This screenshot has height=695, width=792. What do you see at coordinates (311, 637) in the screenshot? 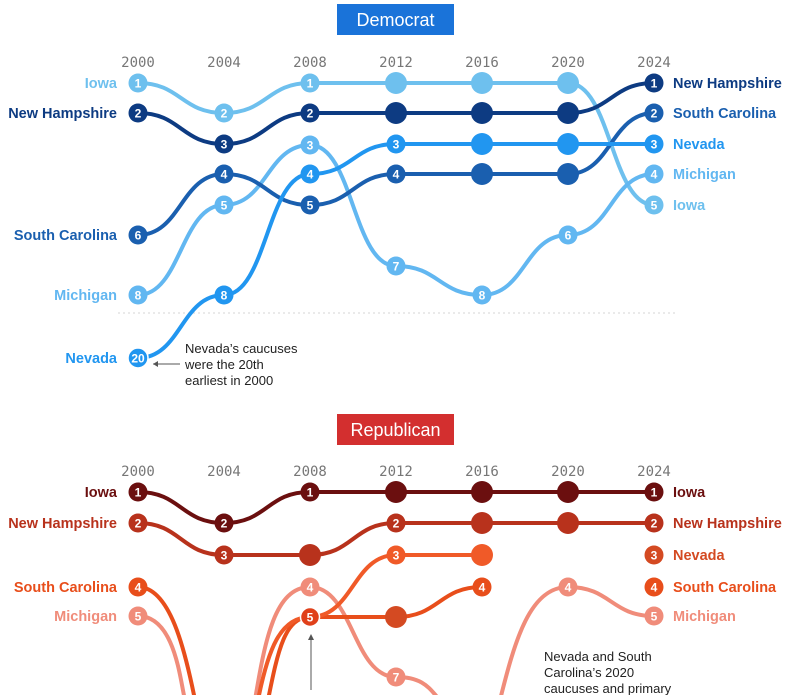
I see `rep-annotation-arrowhead` at bounding box center [311, 637].